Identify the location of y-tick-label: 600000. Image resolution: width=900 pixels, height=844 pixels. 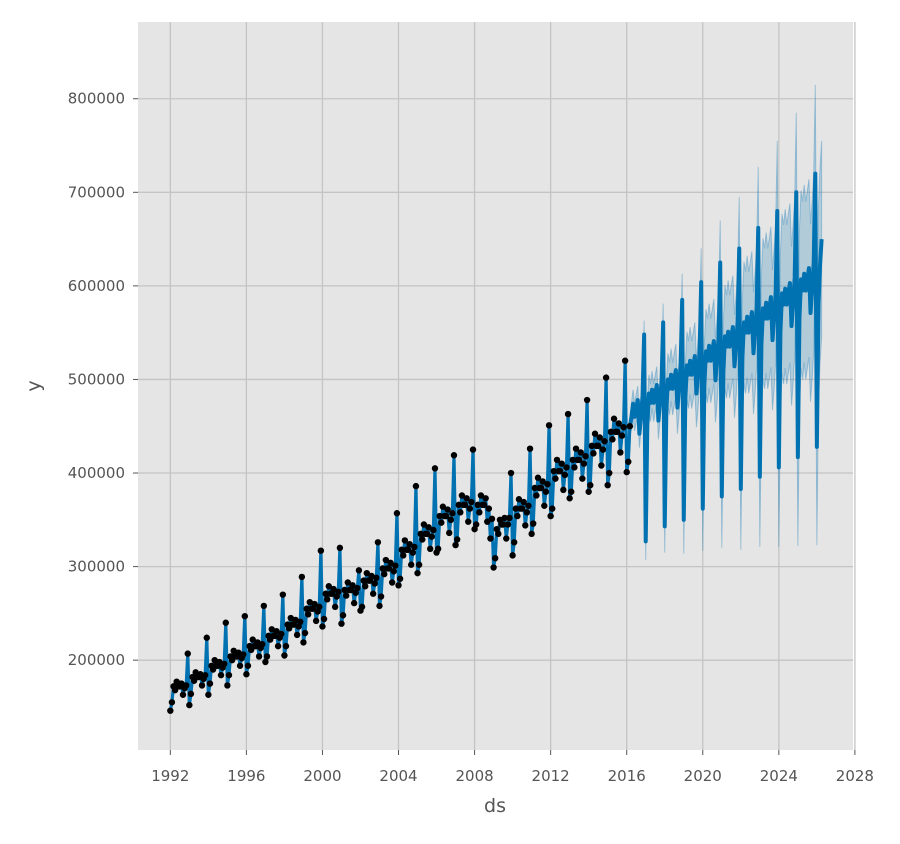
(96, 286).